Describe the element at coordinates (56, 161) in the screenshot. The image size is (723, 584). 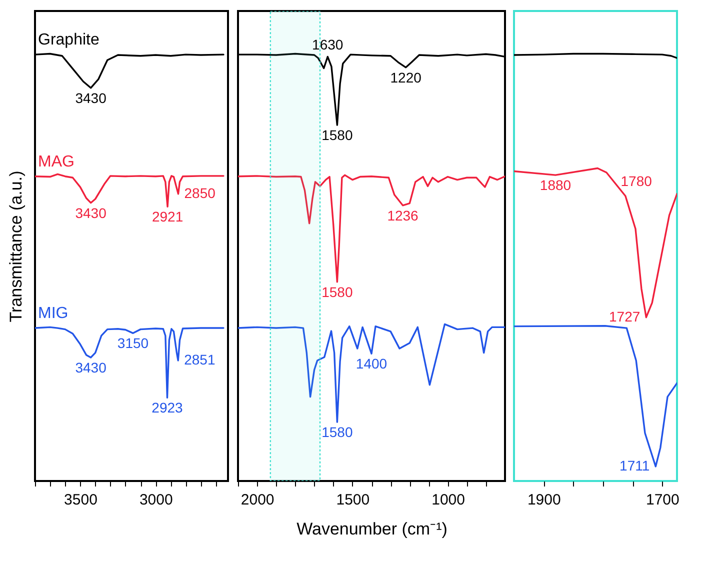
I see `series-label: MAG` at that location.